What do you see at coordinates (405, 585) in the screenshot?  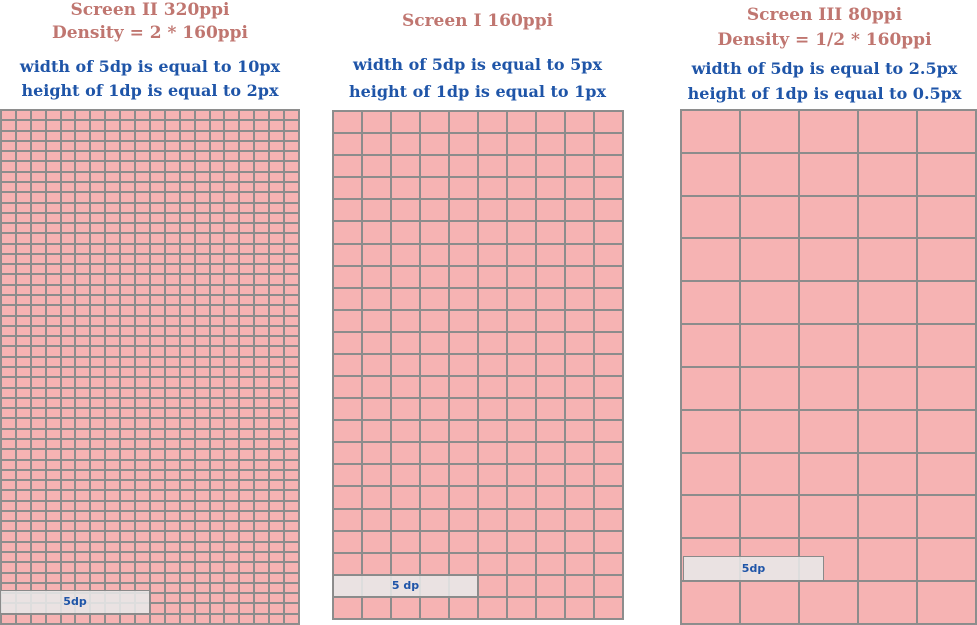 I see `screen-i-5dp-label: 5 dp` at bounding box center [405, 585].